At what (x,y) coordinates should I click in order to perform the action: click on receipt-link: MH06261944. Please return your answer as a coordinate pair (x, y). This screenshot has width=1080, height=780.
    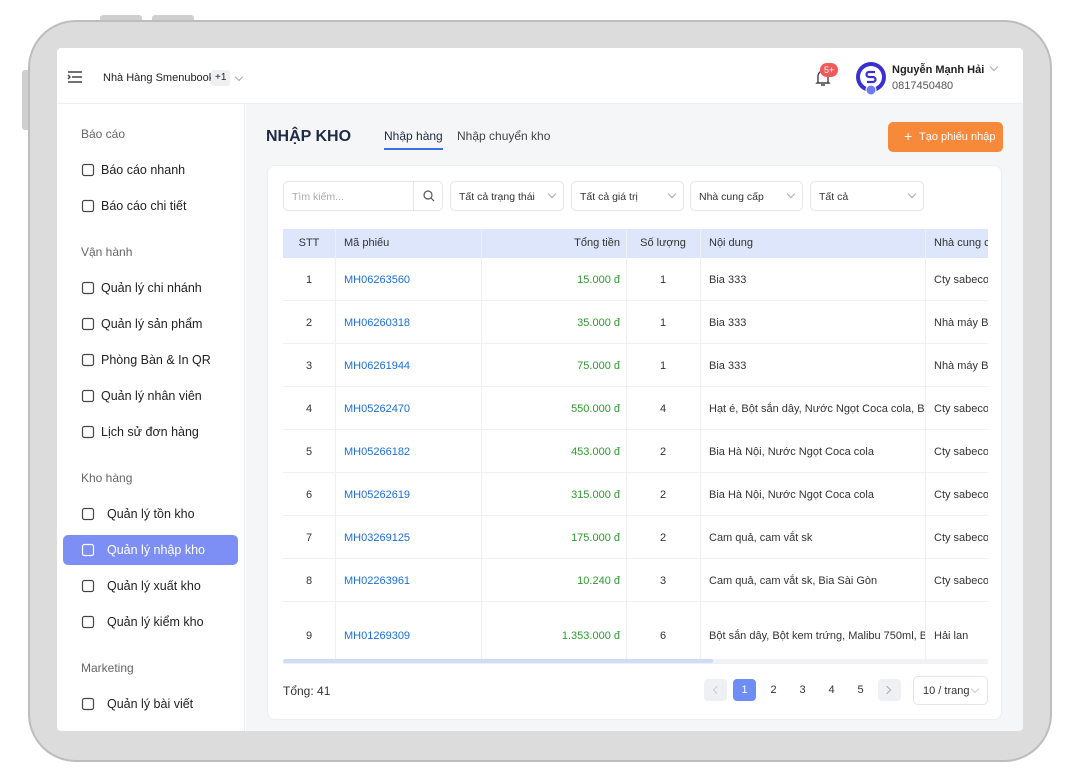
    Looking at the image, I should click on (377, 365).